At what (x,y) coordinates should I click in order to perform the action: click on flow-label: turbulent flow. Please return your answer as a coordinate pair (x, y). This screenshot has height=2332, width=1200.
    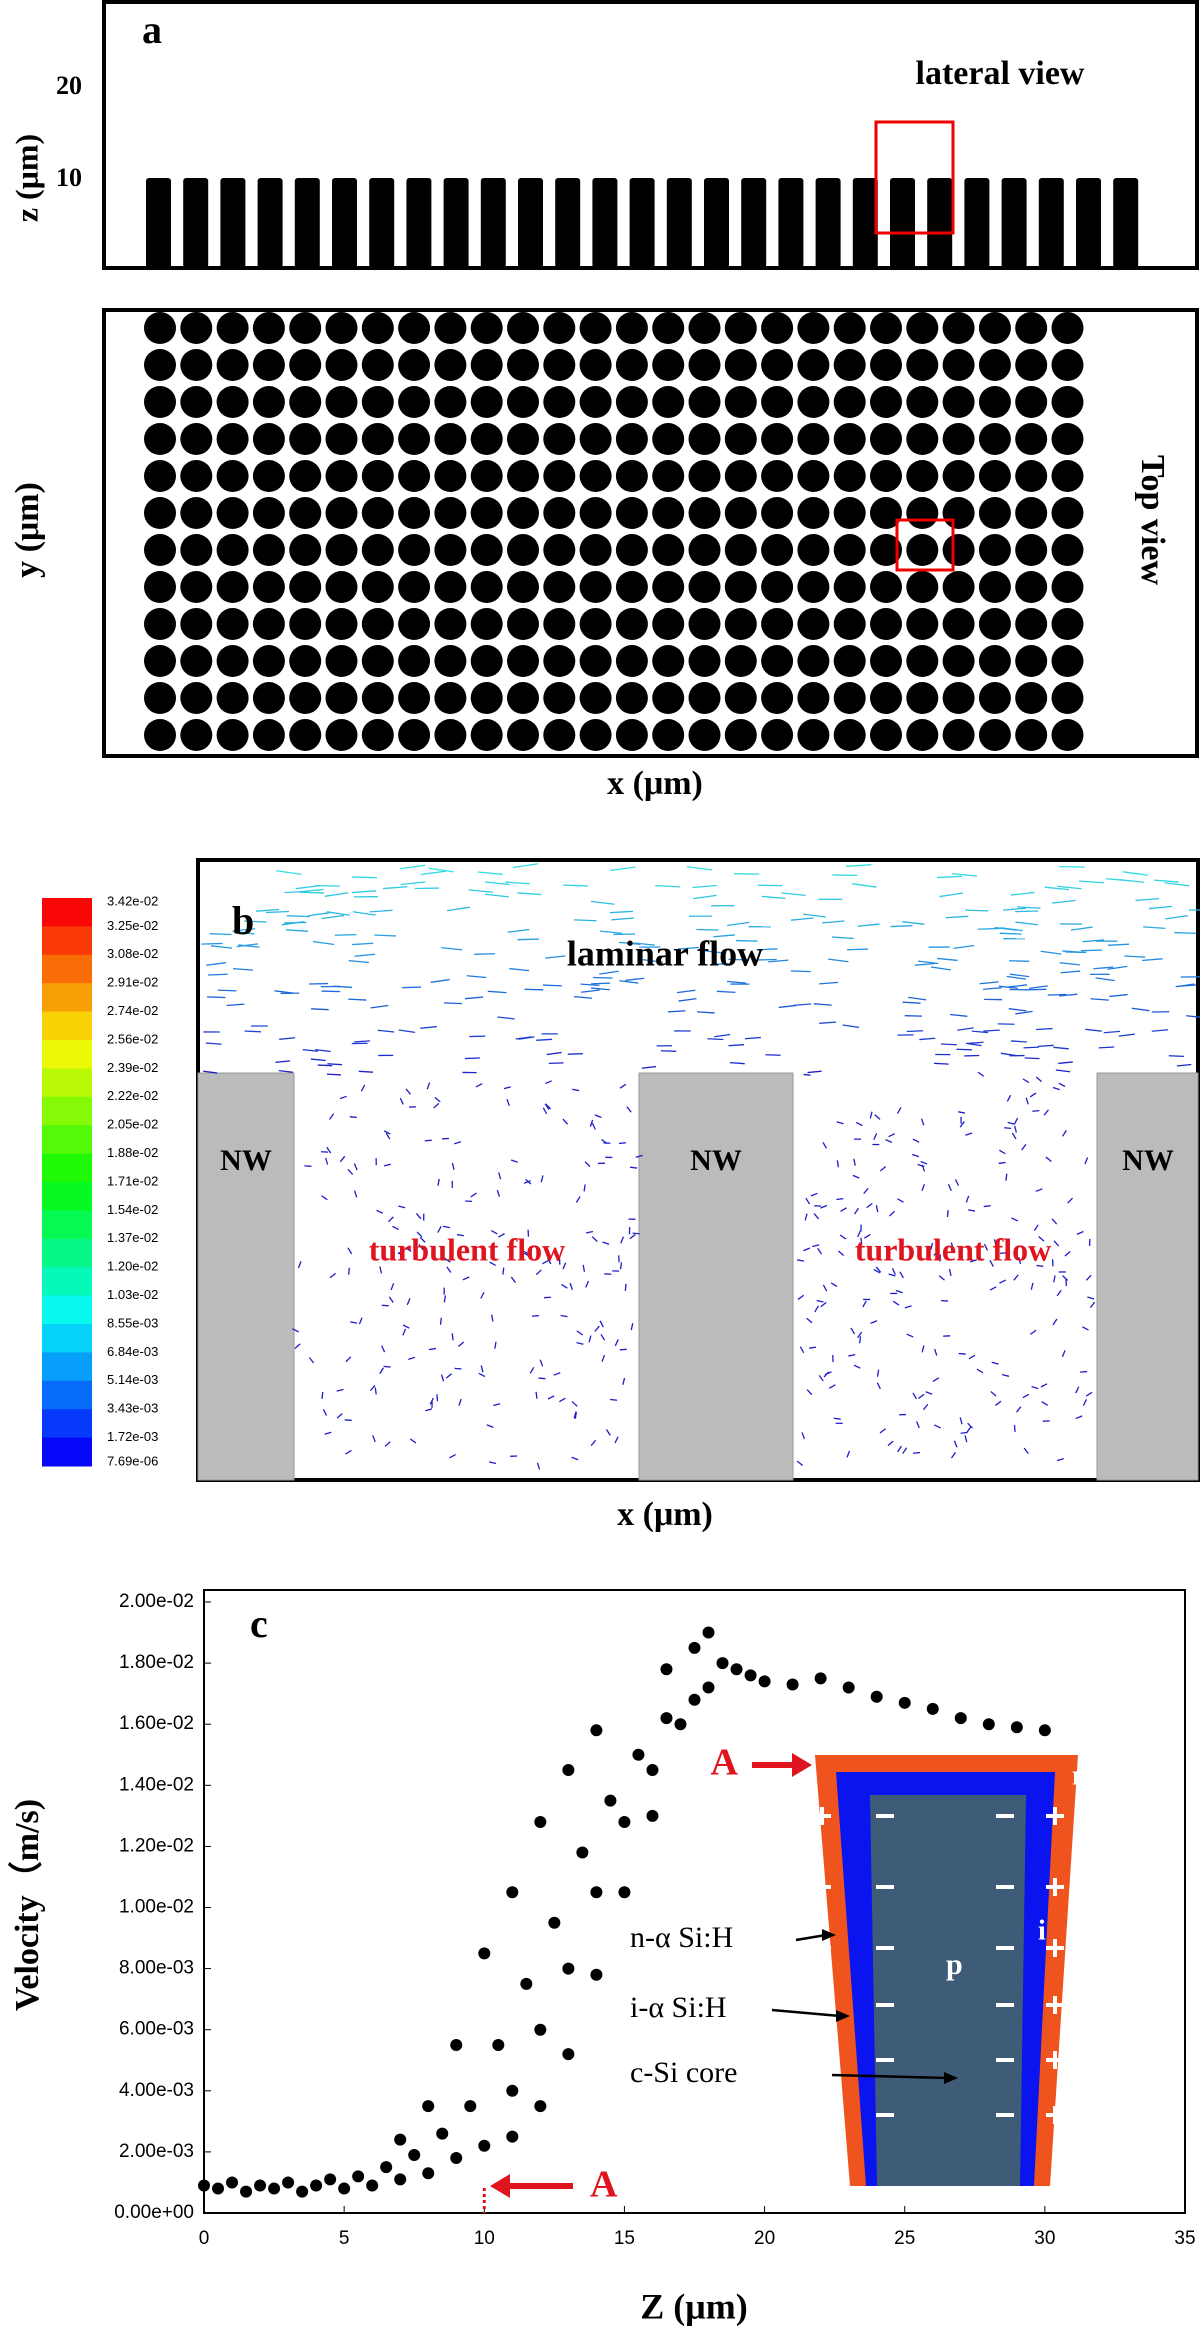
    Looking at the image, I should click on (953, 1249).